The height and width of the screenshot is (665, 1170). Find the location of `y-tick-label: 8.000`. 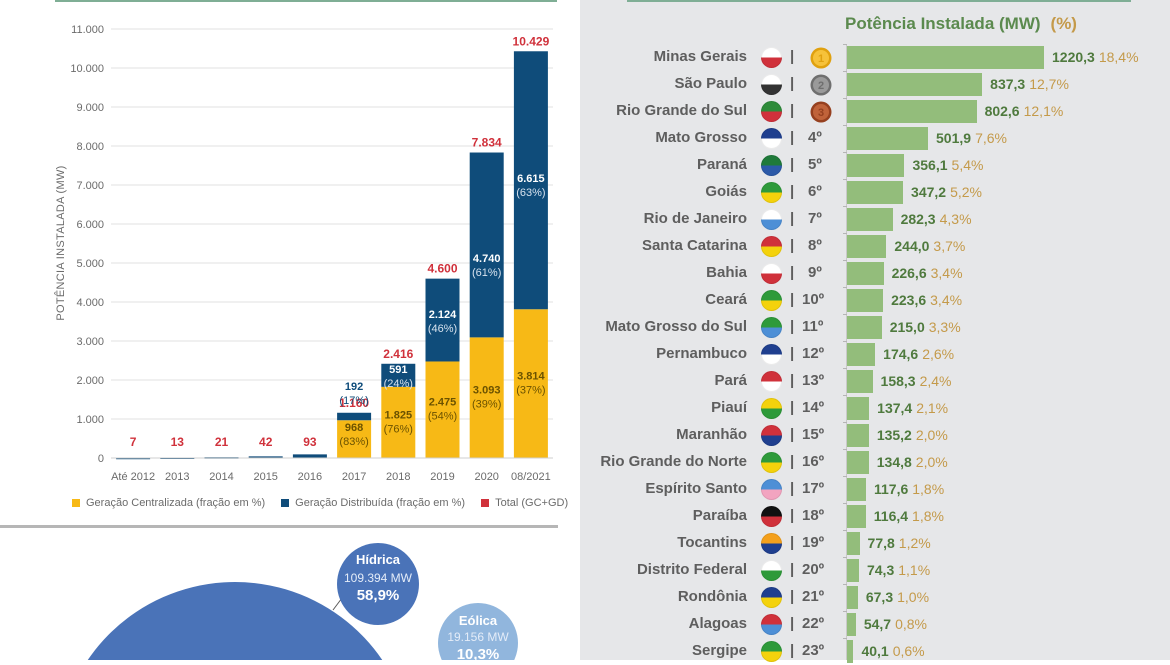

y-tick-label: 8.000 is located at coordinates (90, 147).